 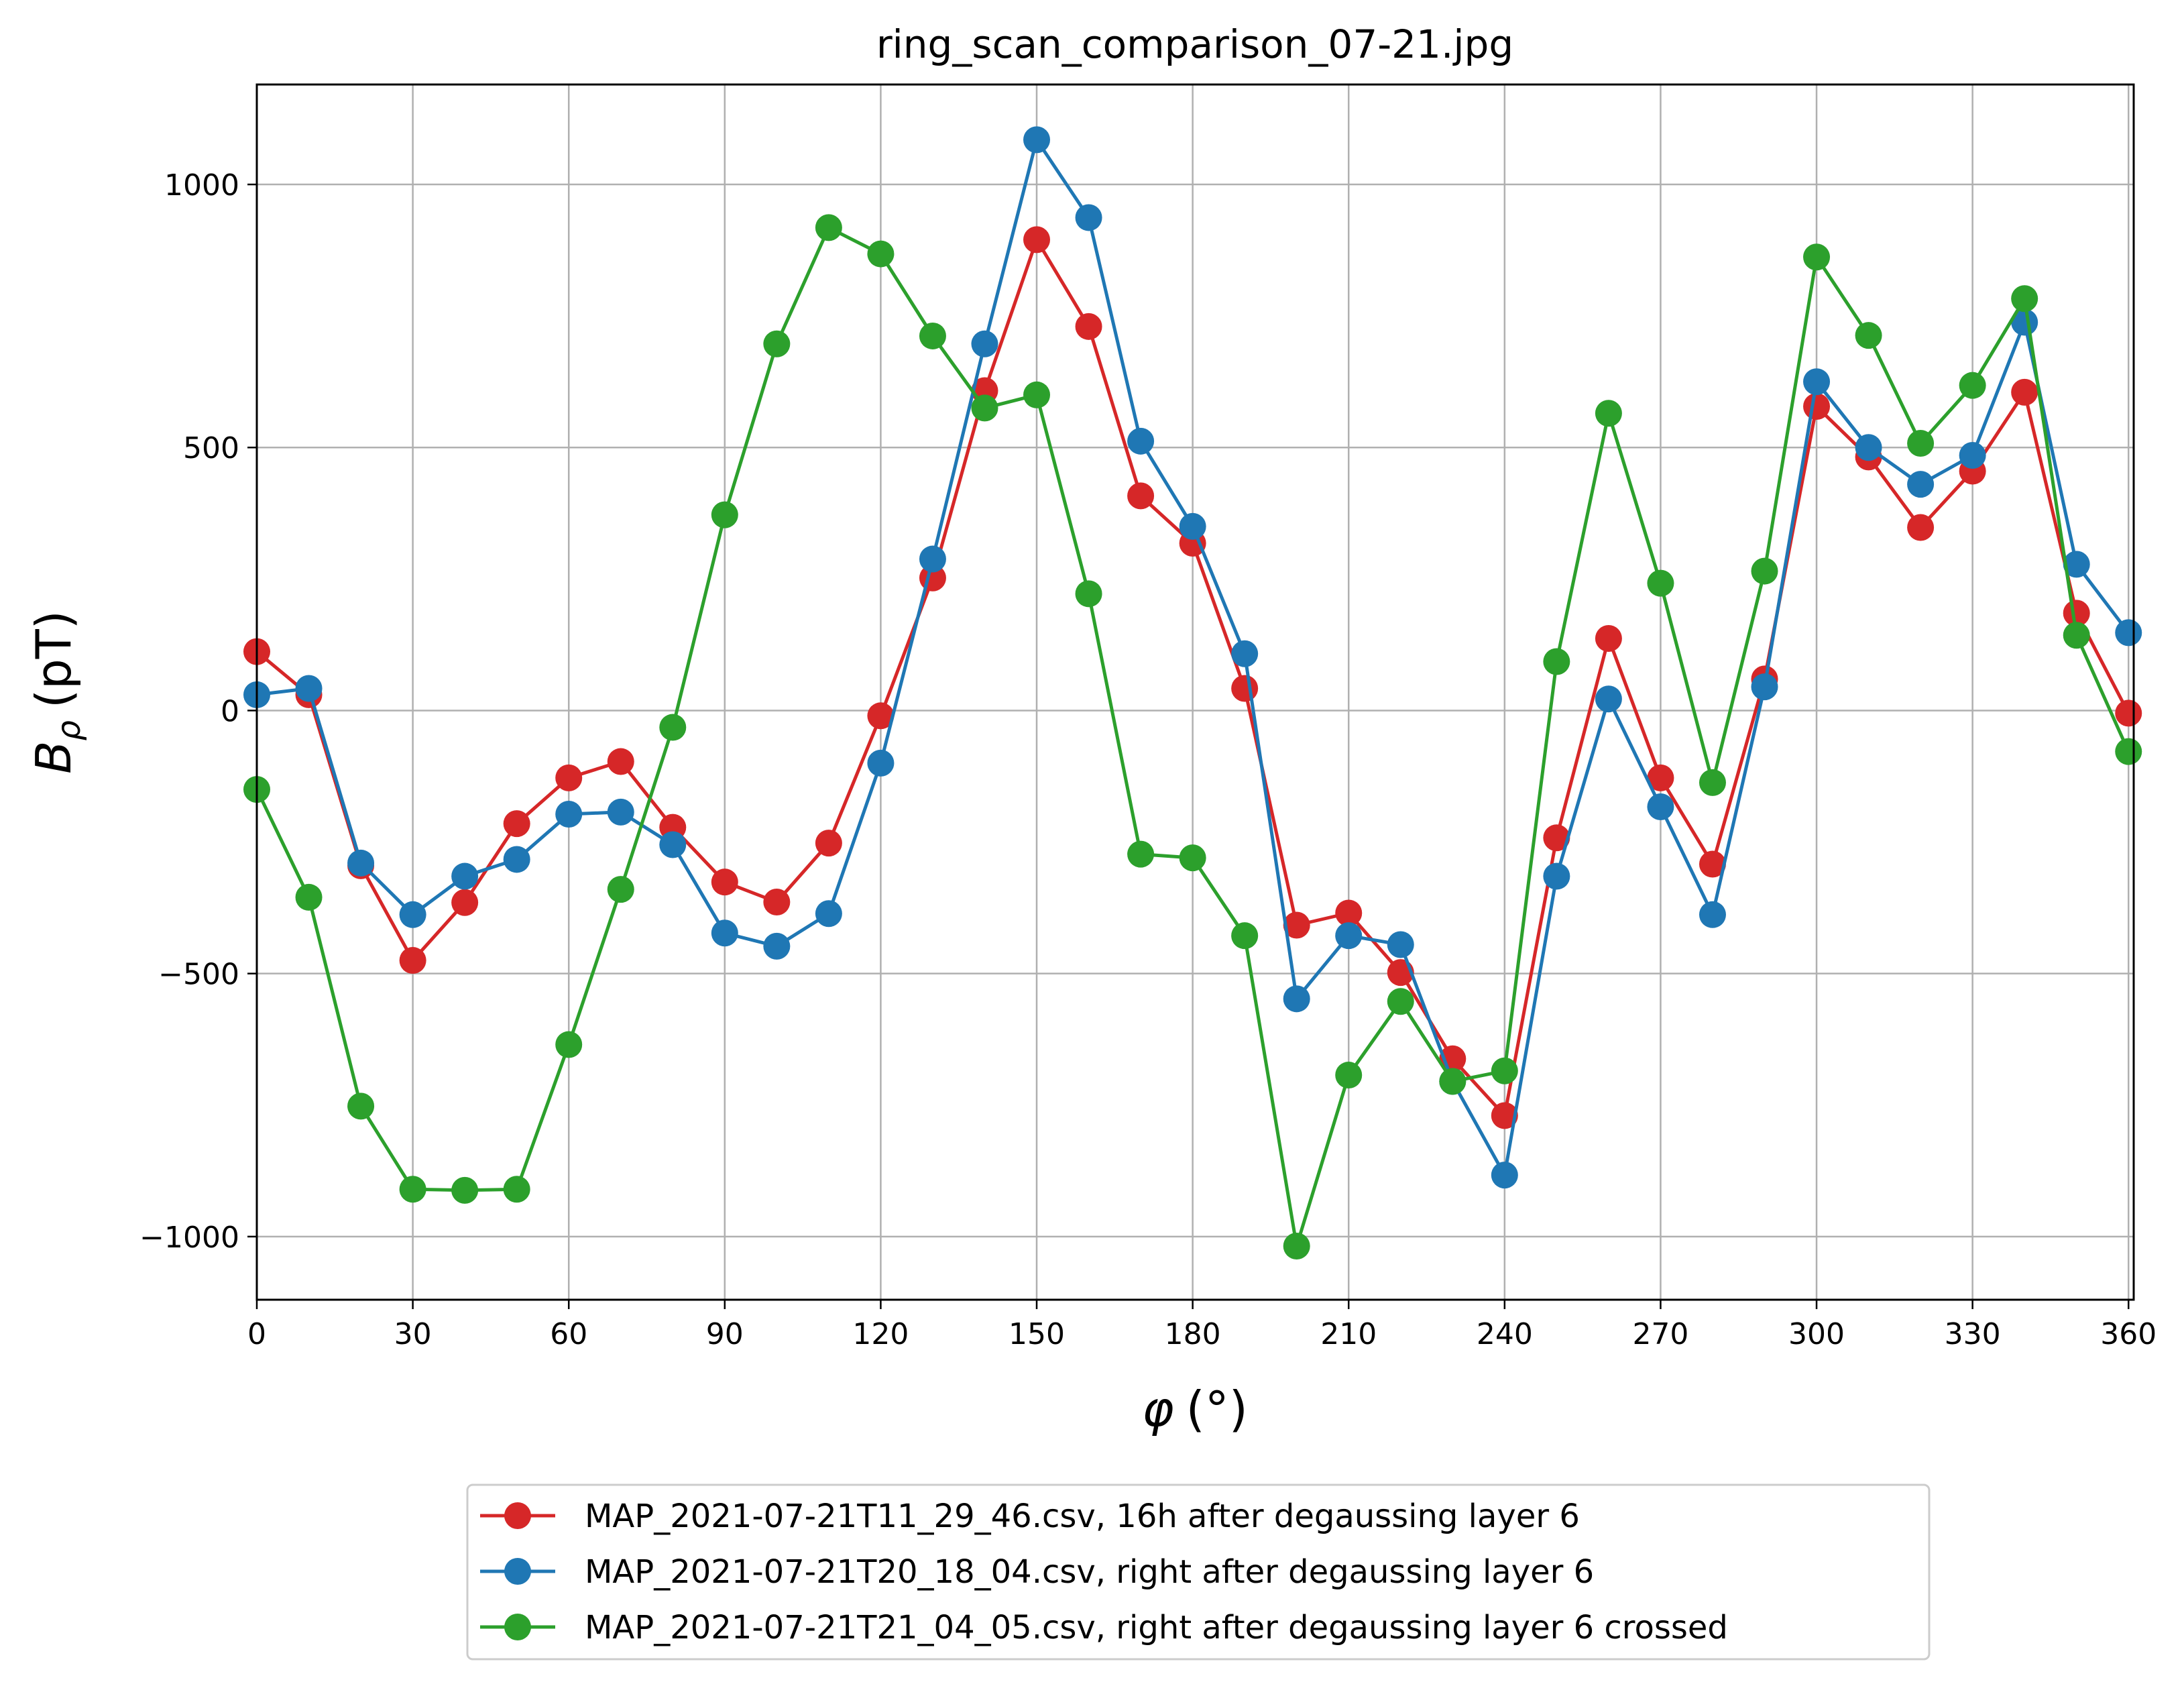 What do you see at coordinates (2128, 1334) in the screenshot?
I see `x-tick-label: 360` at bounding box center [2128, 1334].